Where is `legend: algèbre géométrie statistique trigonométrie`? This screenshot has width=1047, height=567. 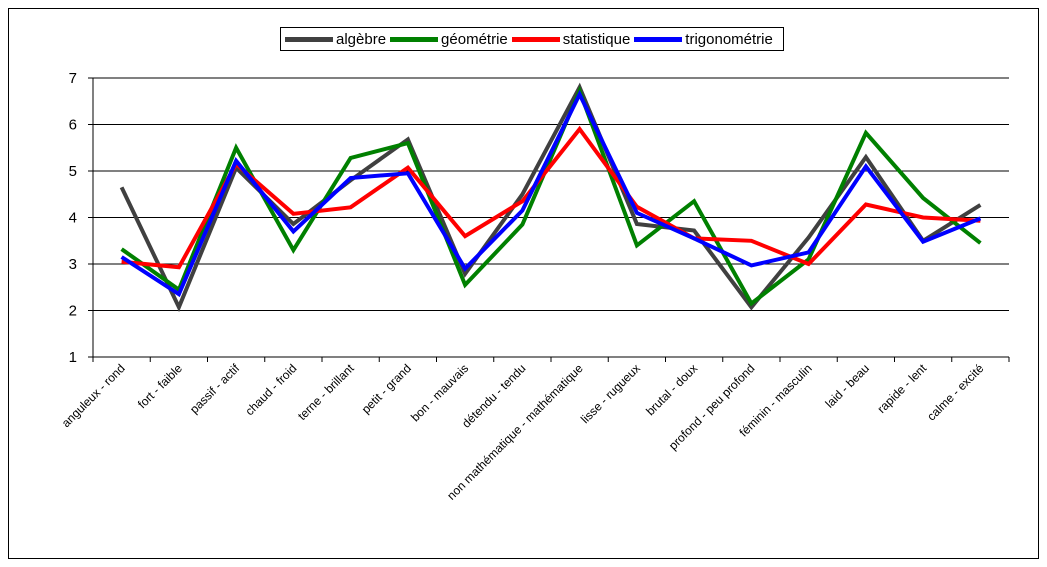
legend: algèbre géométrie statistique trigonométrie is located at coordinates (532, 39).